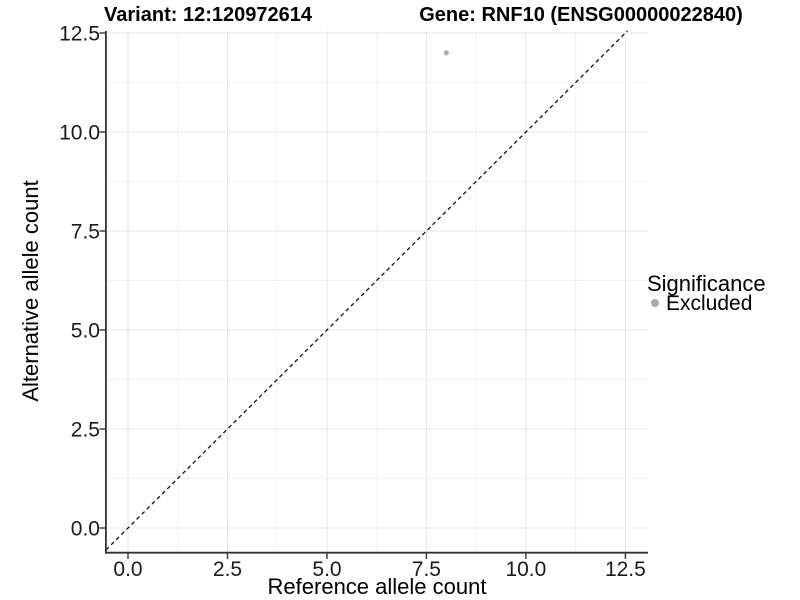 The image size is (800, 600). Describe the element at coordinates (85, 529) in the screenshot. I see `y-tick-label: 0.0` at that location.